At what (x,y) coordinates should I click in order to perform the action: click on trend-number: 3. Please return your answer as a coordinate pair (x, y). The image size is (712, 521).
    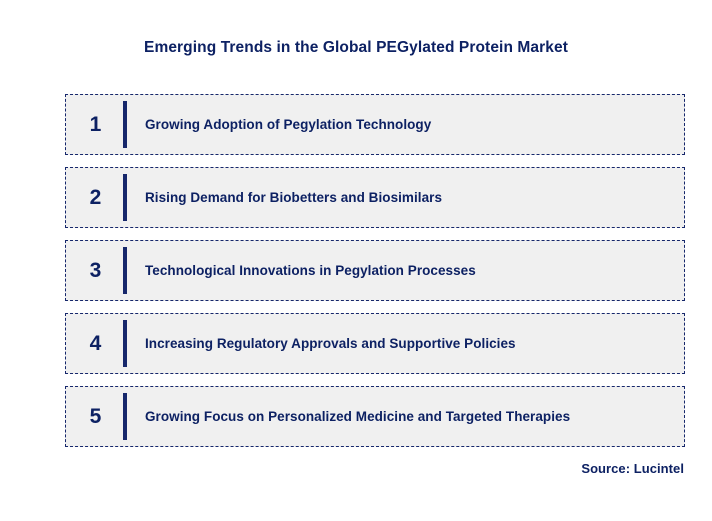
    Looking at the image, I should click on (95, 270).